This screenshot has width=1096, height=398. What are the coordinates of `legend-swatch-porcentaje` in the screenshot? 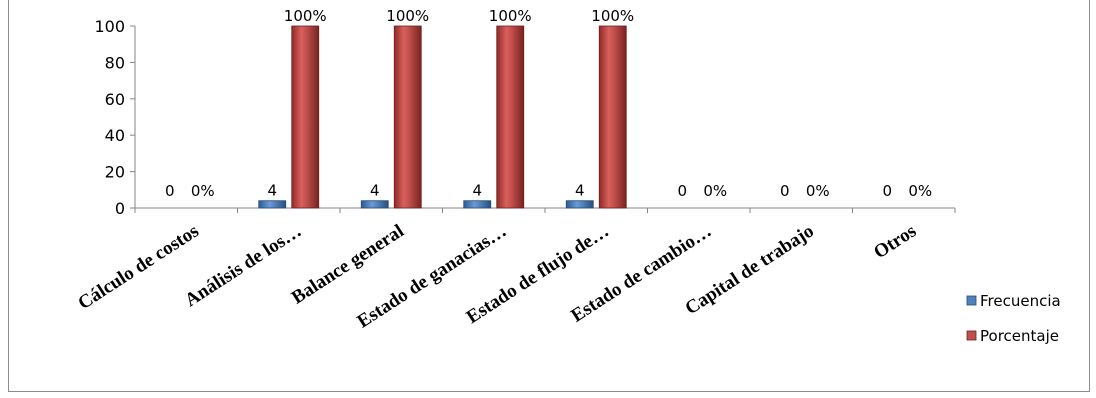 It's located at (971, 335).